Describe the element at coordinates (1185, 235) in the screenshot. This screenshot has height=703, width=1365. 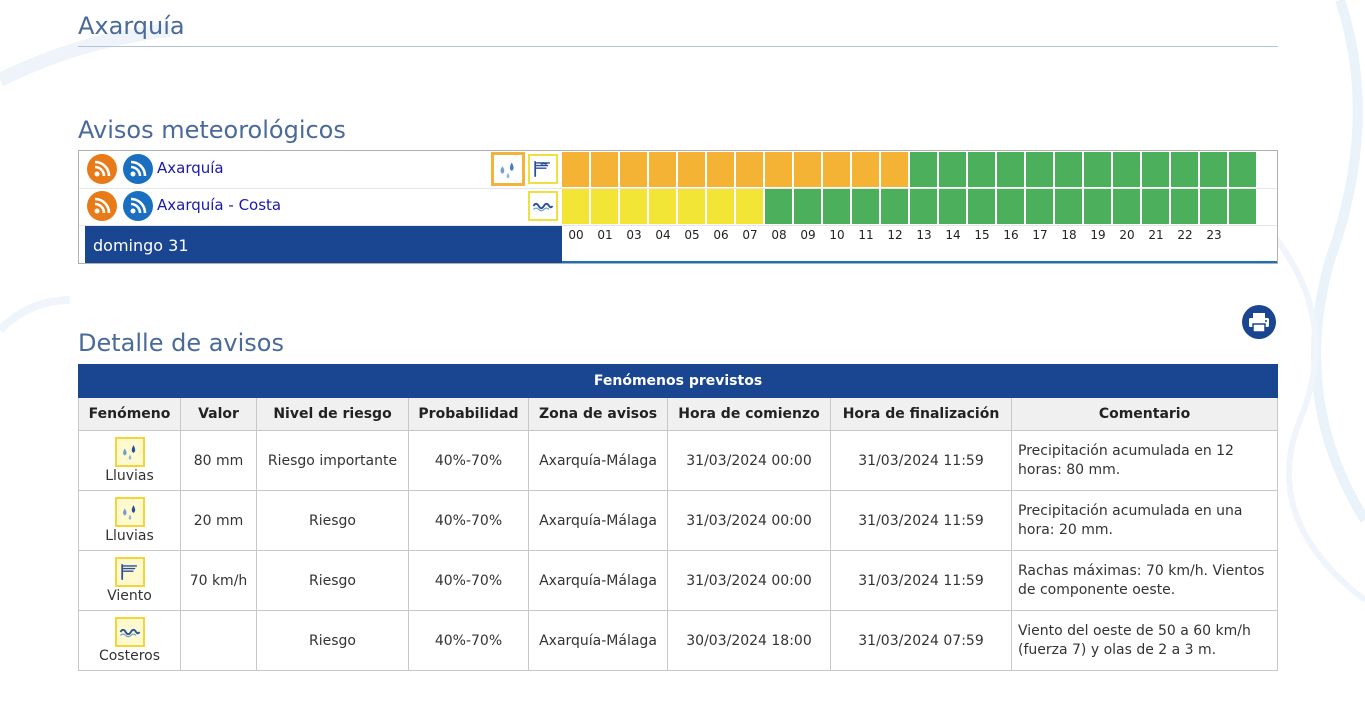
I see `hour-label: 22` at that location.